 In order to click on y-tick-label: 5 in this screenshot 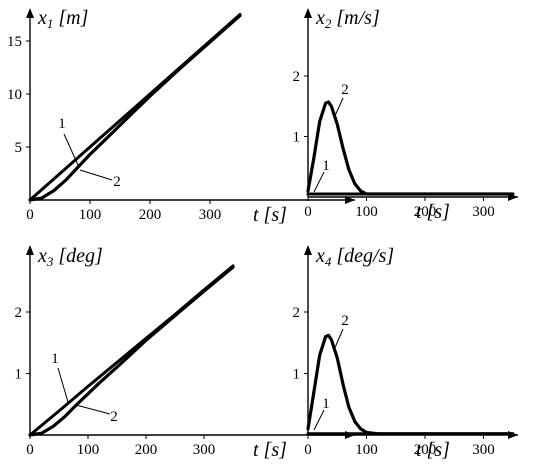, I will do `click(19, 148)`.